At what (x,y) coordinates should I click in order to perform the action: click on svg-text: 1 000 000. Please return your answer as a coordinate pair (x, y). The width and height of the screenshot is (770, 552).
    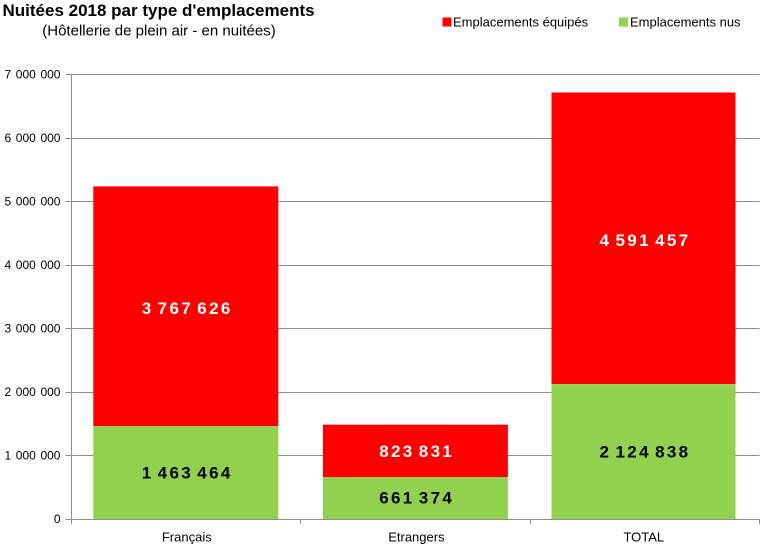
    Looking at the image, I should click on (33, 456).